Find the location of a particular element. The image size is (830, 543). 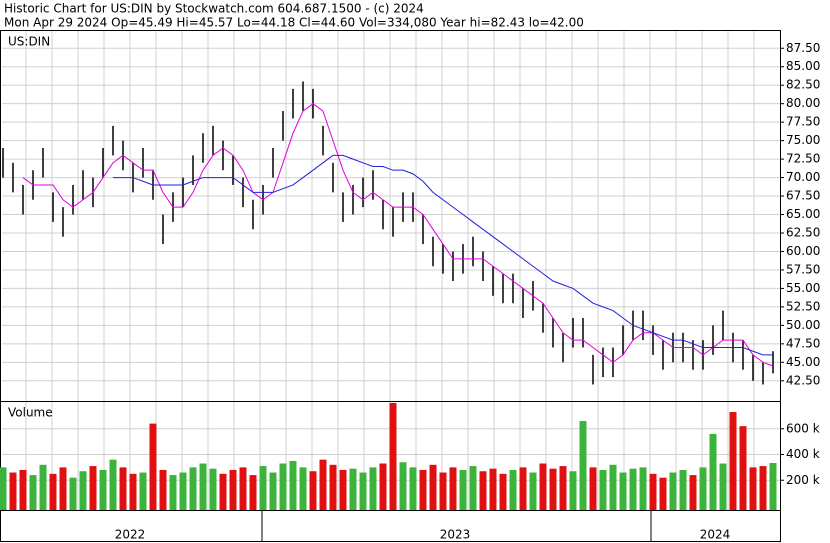

y-tick-label: 45.00 is located at coordinates (803, 362).